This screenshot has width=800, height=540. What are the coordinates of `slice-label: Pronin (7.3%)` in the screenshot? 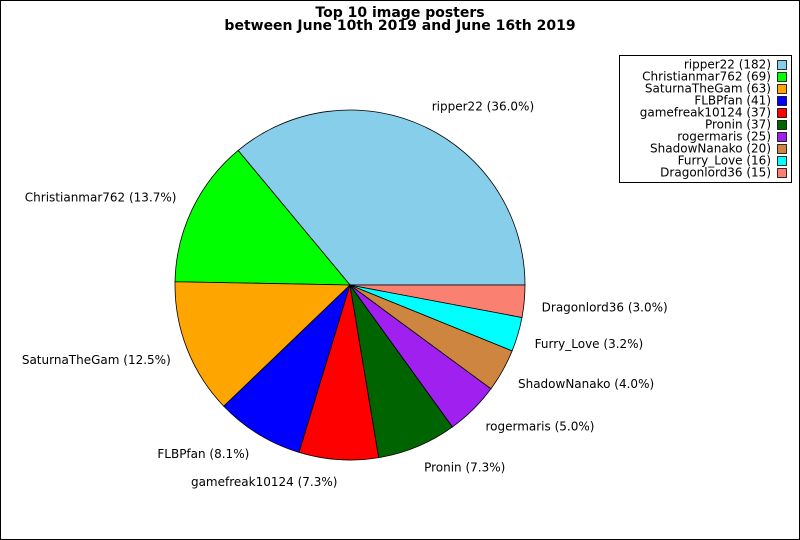 It's located at (464, 467).